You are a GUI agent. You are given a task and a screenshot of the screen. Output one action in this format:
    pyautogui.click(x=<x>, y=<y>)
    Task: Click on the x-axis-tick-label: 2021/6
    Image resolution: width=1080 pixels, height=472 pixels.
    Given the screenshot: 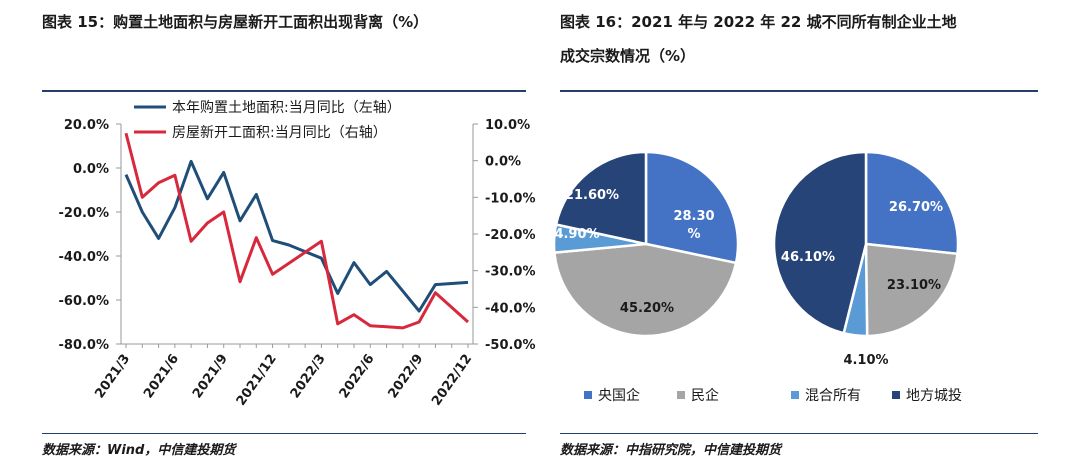 What is the action you would take?
    pyautogui.click(x=161, y=377)
    